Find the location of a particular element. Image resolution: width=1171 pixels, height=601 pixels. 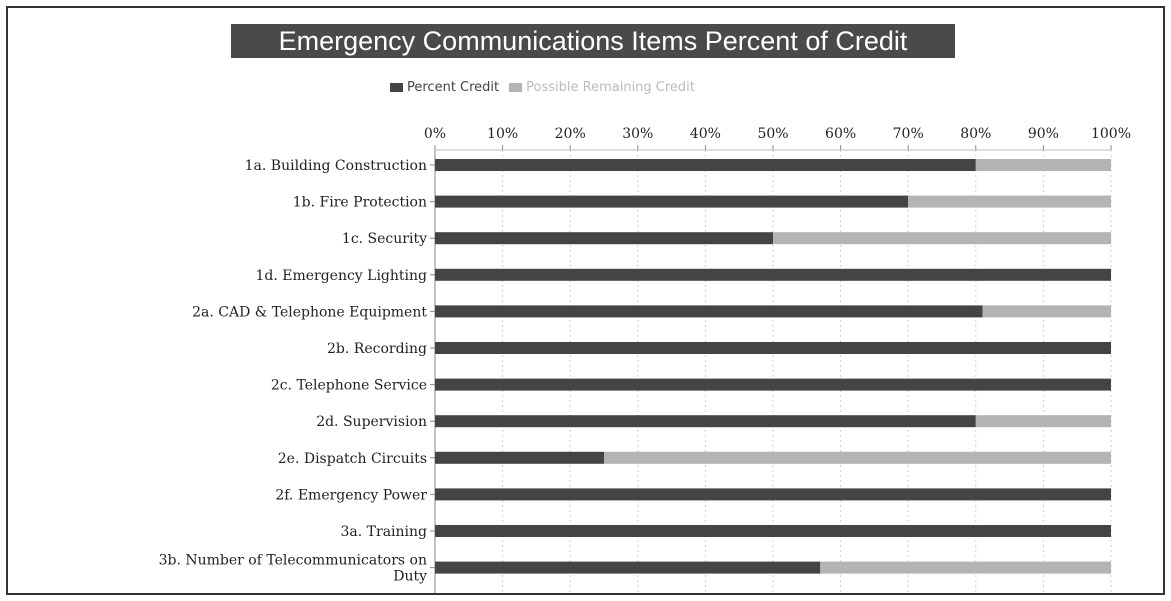

x-tick-label: 40% is located at coordinates (705, 134).